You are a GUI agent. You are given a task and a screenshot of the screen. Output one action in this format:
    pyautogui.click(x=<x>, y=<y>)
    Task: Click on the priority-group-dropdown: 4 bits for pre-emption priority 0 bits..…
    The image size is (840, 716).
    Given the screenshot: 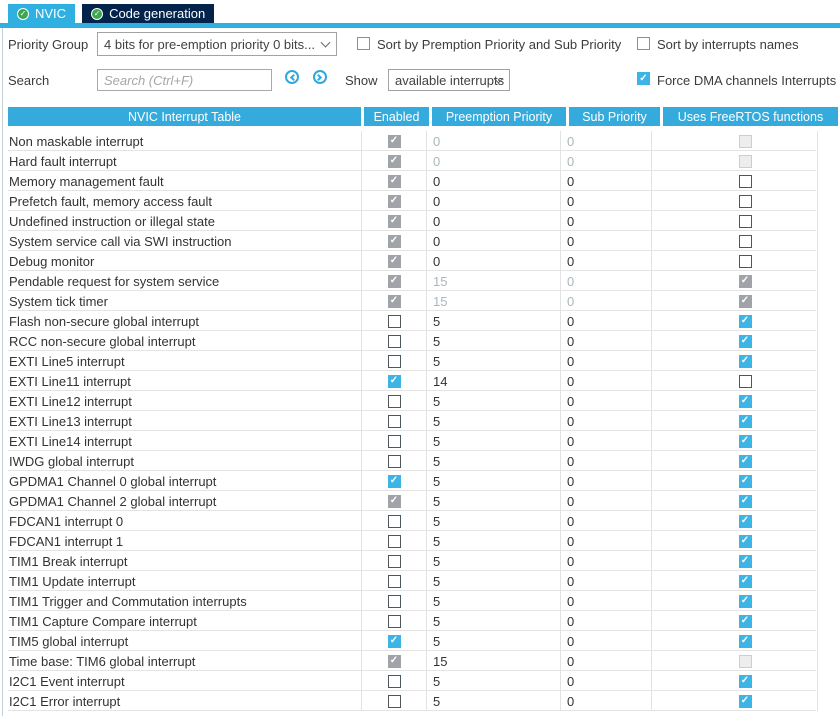 What is the action you would take?
    pyautogui.click(x=217, y=44)
    